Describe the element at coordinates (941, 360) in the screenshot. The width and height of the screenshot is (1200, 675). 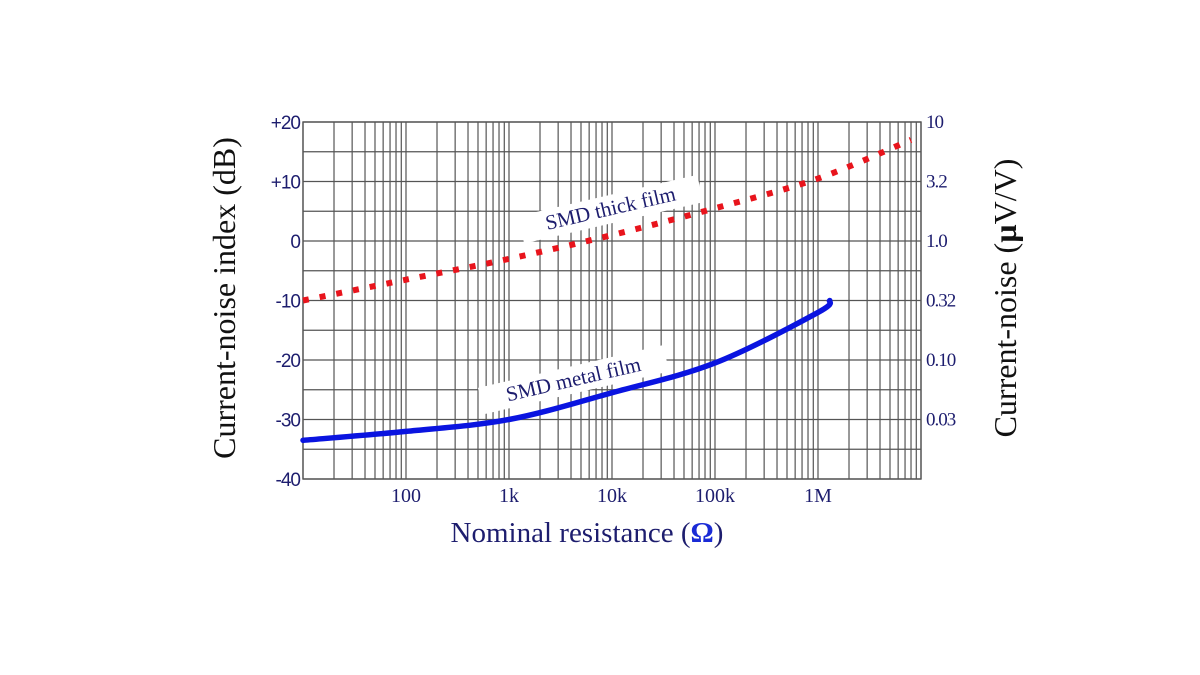
I see `y-right-tick-label: 0.10` at that location.